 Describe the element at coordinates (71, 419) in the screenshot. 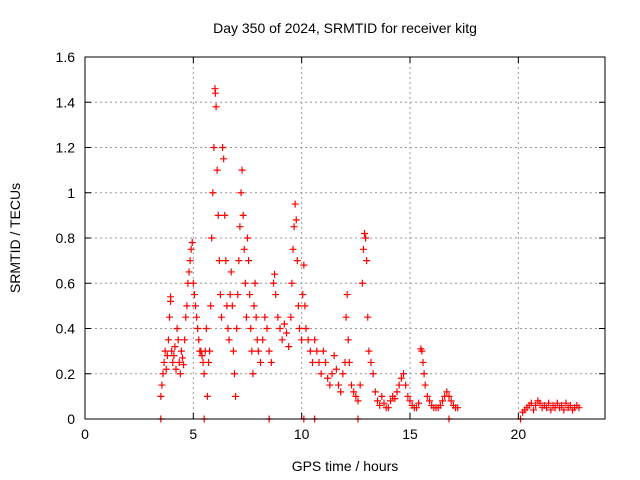

I see `y-tick-label: 0` at that location.